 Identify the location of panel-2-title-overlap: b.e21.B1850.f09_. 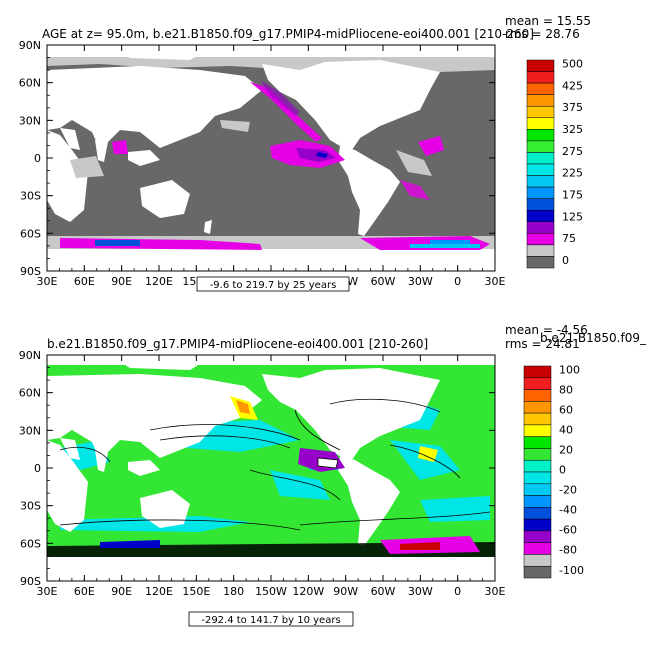
(593, 338).